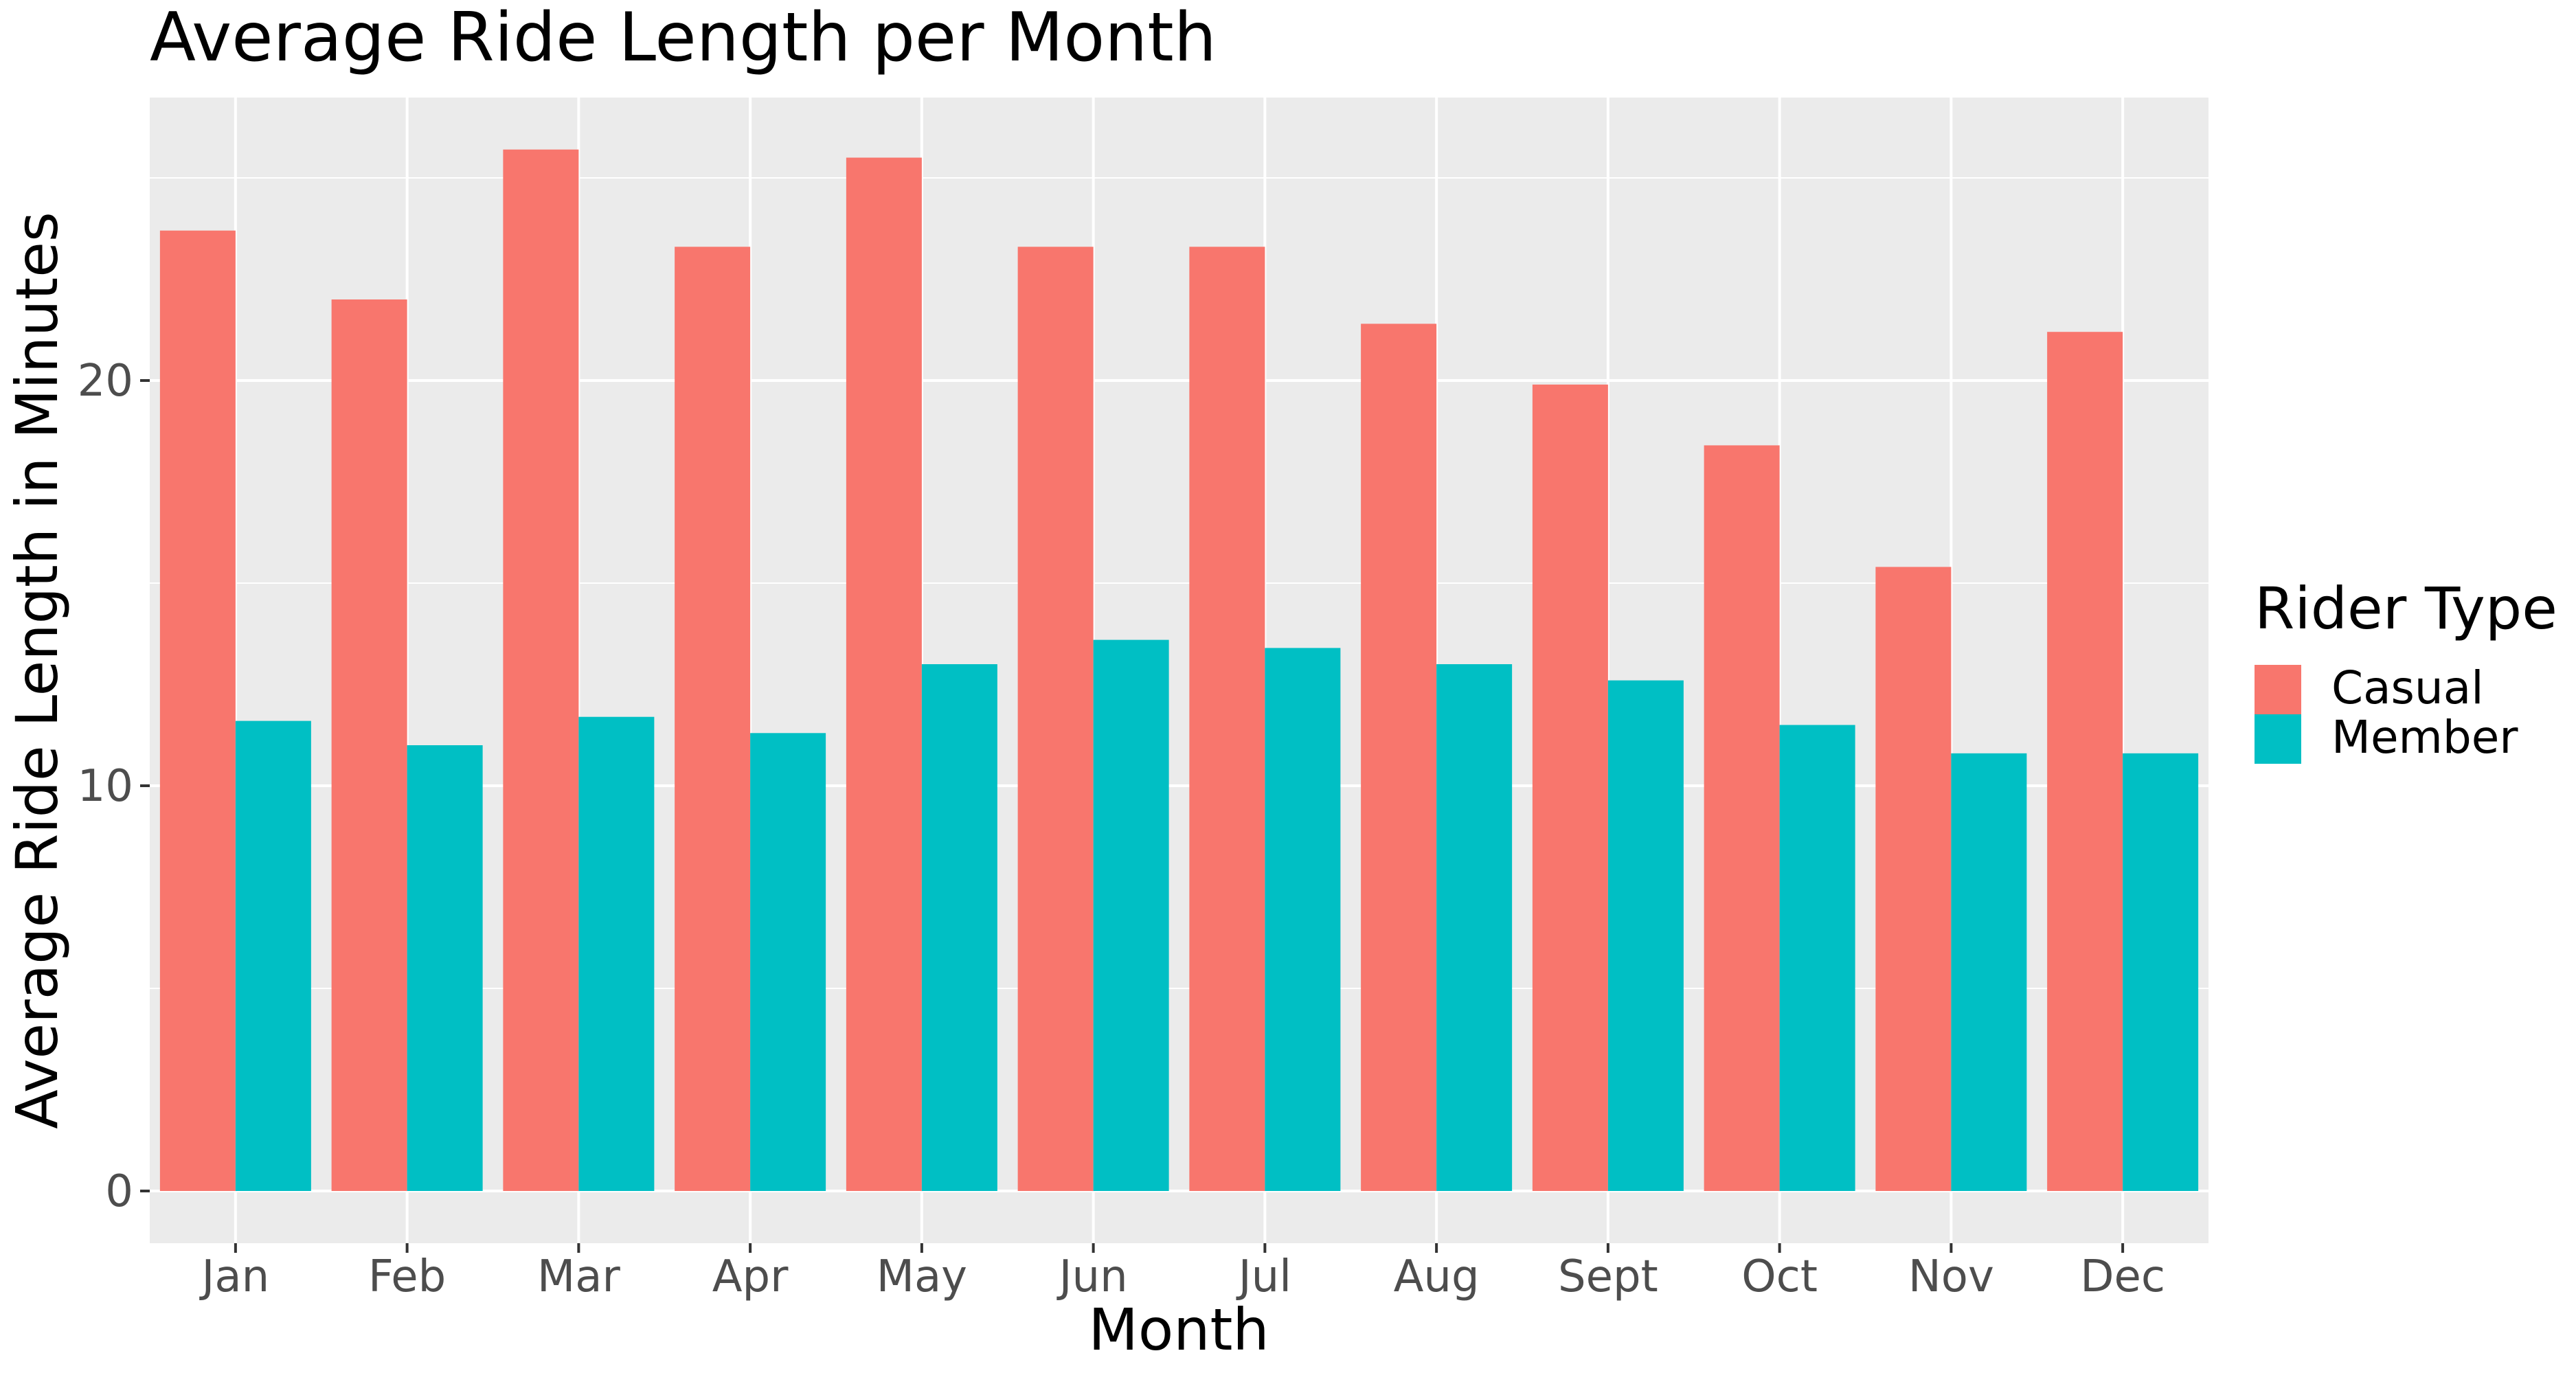 The height and width of the screenshot is (1373, 2576). What do you see at coordinates (2085, 762) in the screenshot?
I see `bar-casual-dec` at bounding box center [2085, 762].